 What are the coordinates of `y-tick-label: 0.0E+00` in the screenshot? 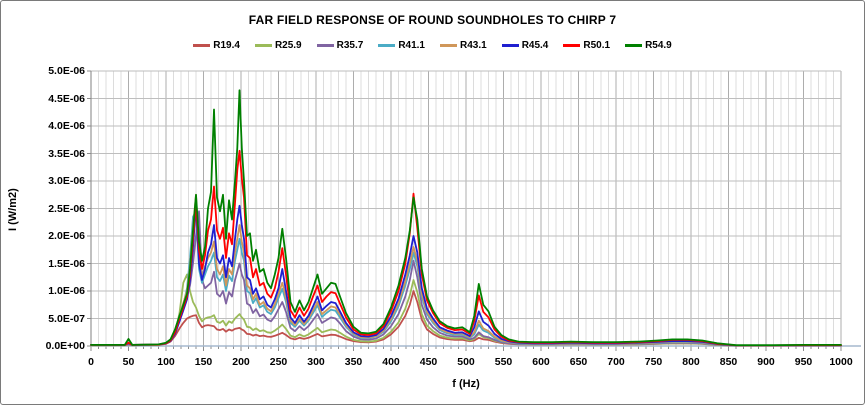 It's located at (65, 346).